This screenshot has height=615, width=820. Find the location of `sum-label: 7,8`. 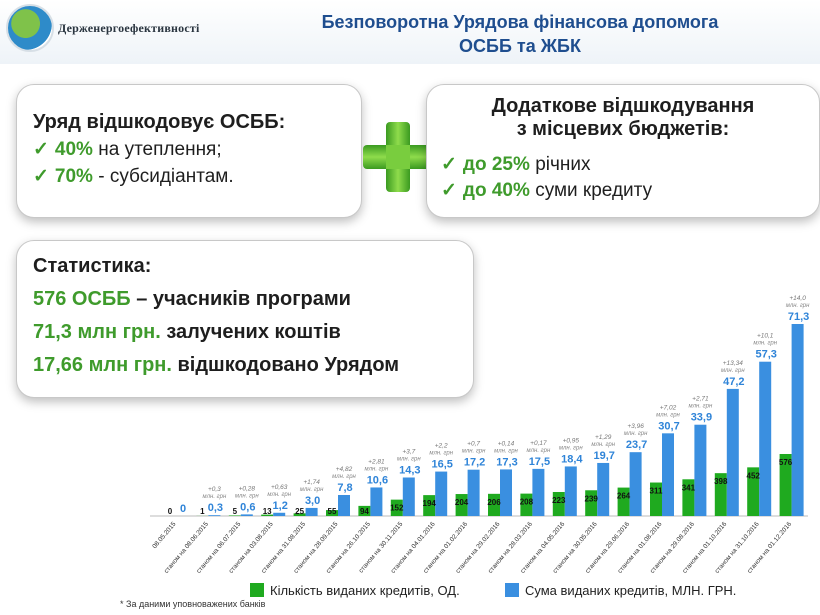

sum-label: 7,8 is located at coordinates (344, 488).